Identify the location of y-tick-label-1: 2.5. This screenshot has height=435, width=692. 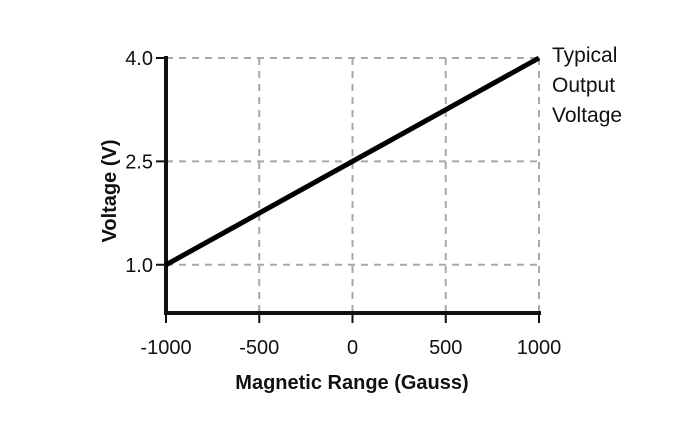
(139, 162).